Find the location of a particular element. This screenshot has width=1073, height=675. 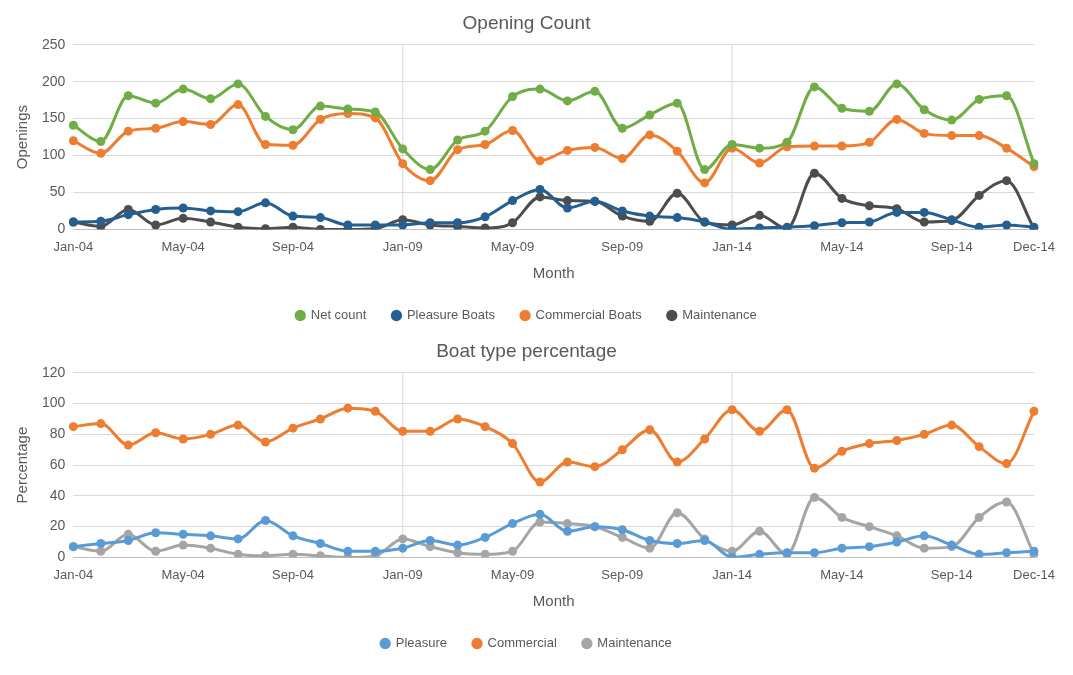

x-tick-label: Jan-04 is located at coordinates (73, 574).